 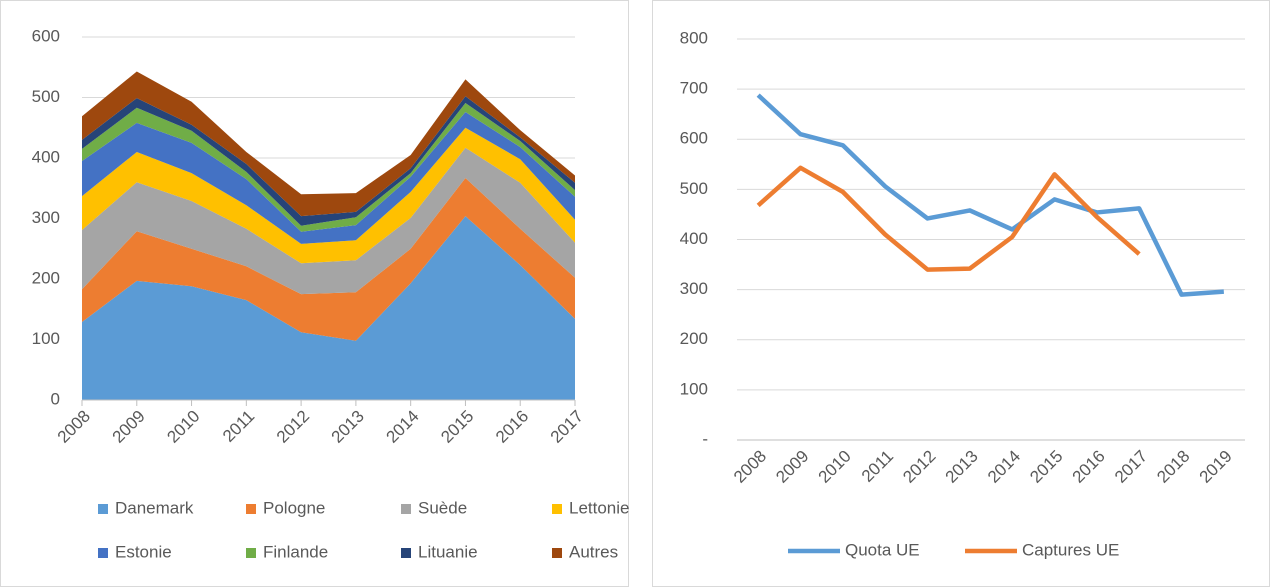 I want to click on y-tick-label: 0, so click(x=55, y=398).